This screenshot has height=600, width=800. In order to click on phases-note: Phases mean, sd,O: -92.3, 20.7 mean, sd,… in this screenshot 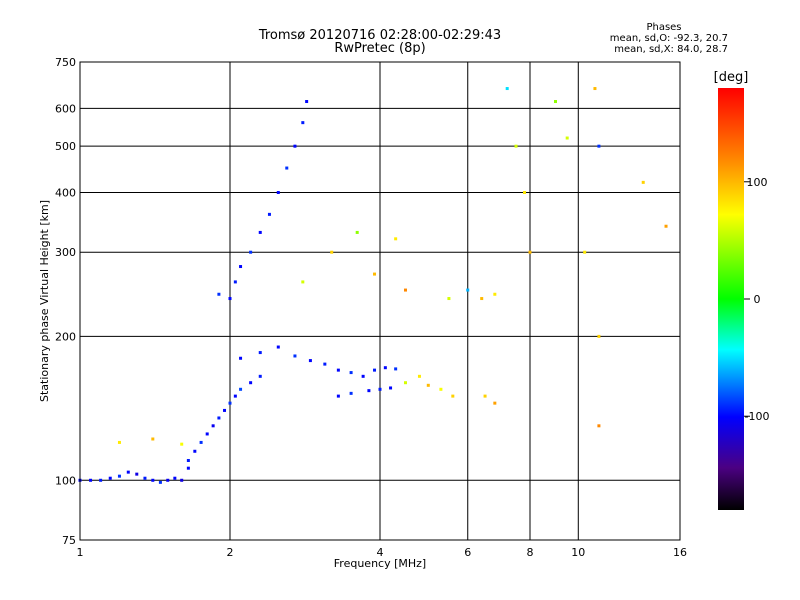, I will do `click(664, 38)`.